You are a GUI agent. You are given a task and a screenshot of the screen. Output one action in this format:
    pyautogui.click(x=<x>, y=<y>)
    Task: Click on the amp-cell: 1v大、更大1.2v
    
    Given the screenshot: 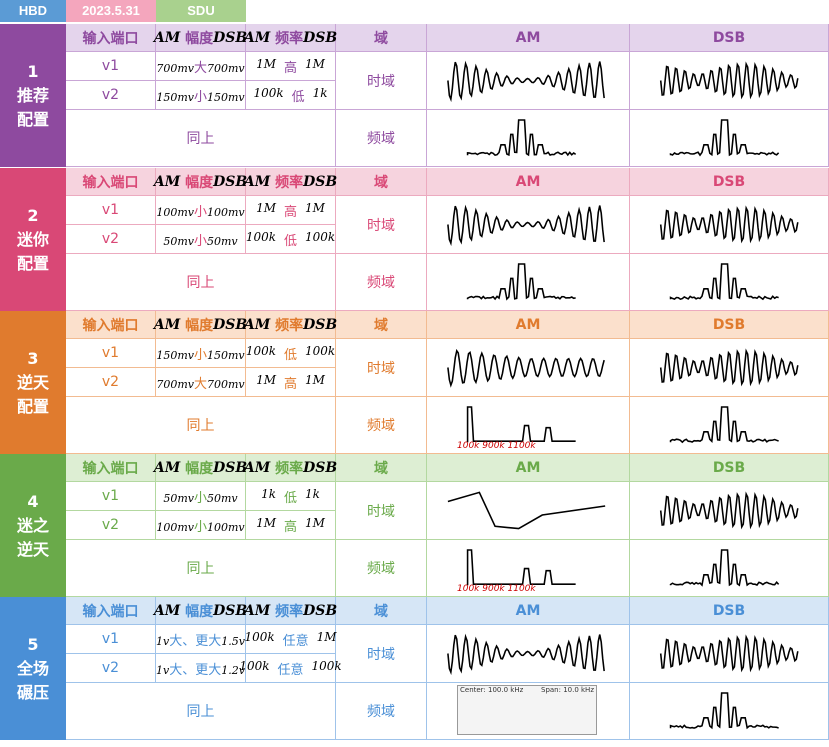 What is the action you would take?
    pyautogui.click(x=201, y=668)
    